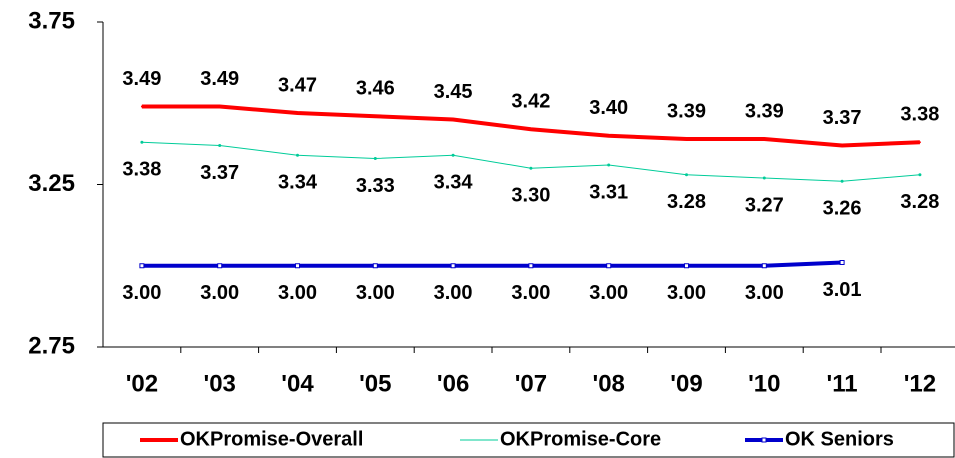  I want to click on data-label: 3.42, so click(530, 102).